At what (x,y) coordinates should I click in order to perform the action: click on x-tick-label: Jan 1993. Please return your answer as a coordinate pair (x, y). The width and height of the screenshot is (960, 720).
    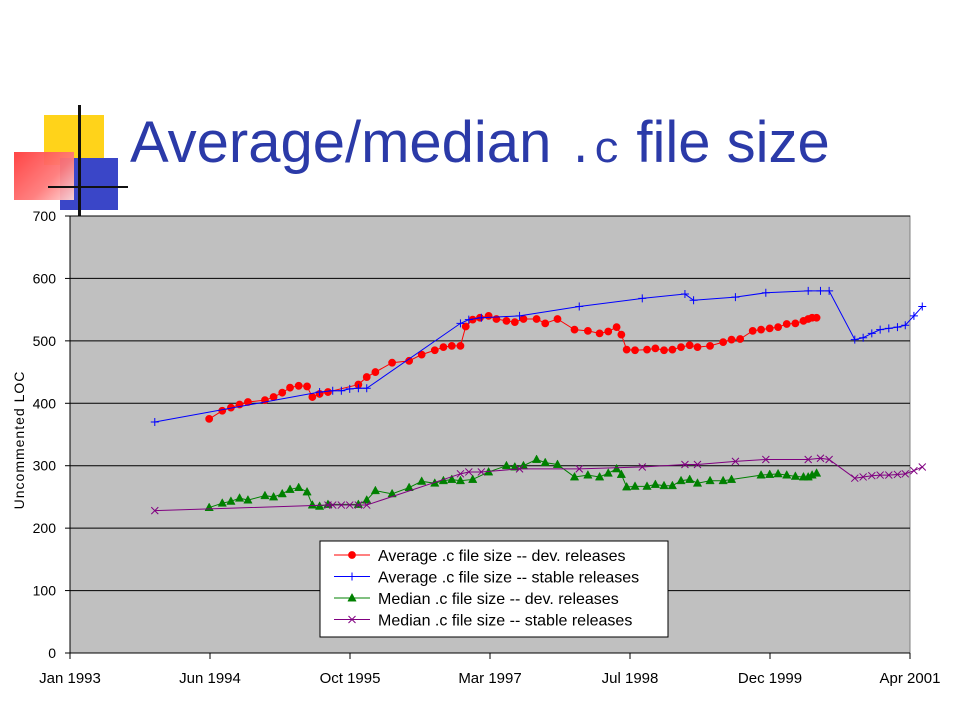
    Looking at the image, I should click on (70, 678).